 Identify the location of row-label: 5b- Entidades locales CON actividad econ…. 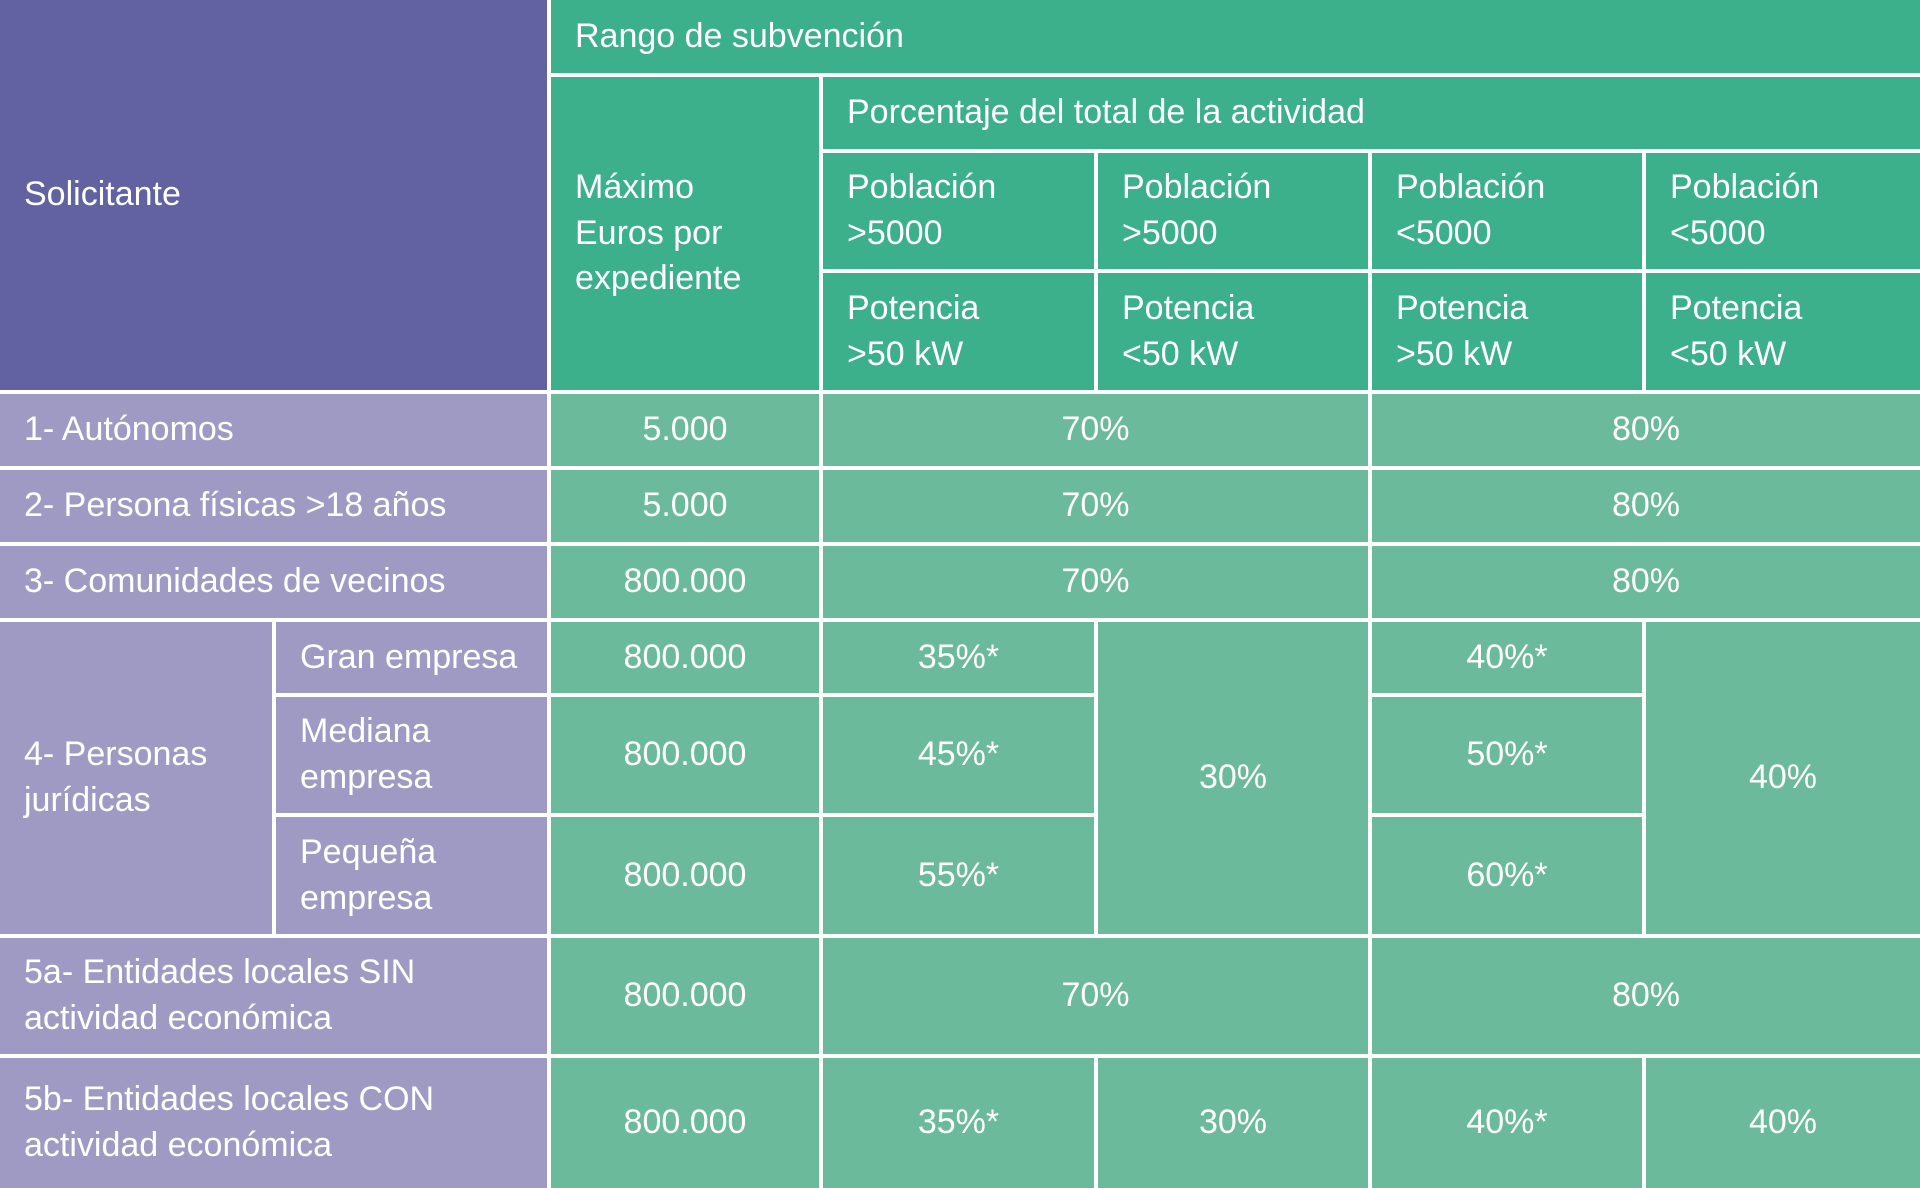
(273, 1123).